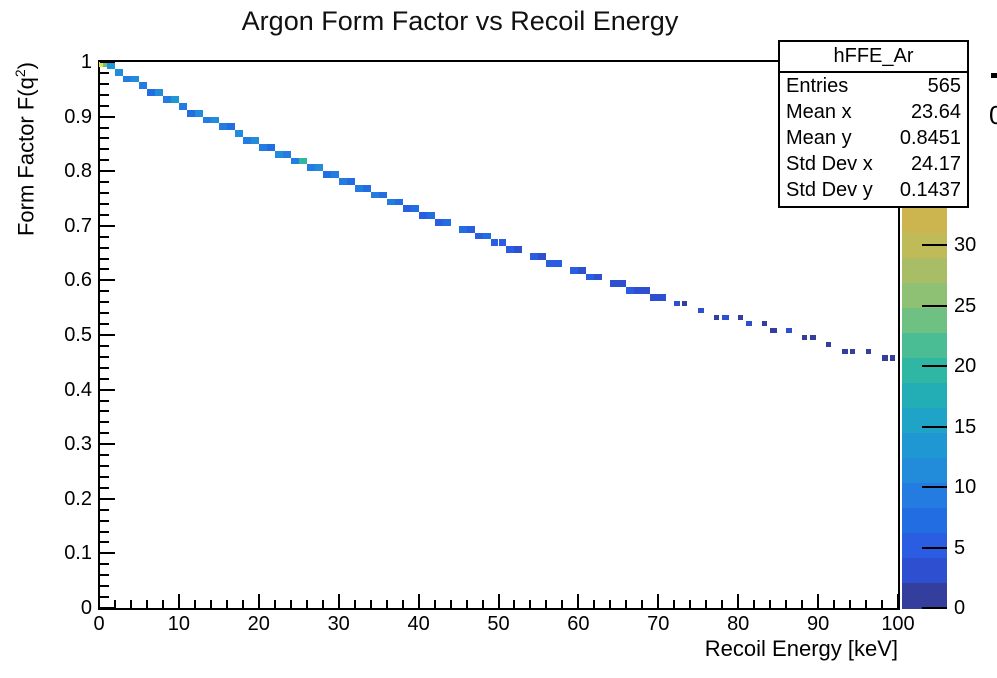  Describe the element at coordinates (965, 305) in the screenshot. I see `colorbar-tick-label: 25` at that location.